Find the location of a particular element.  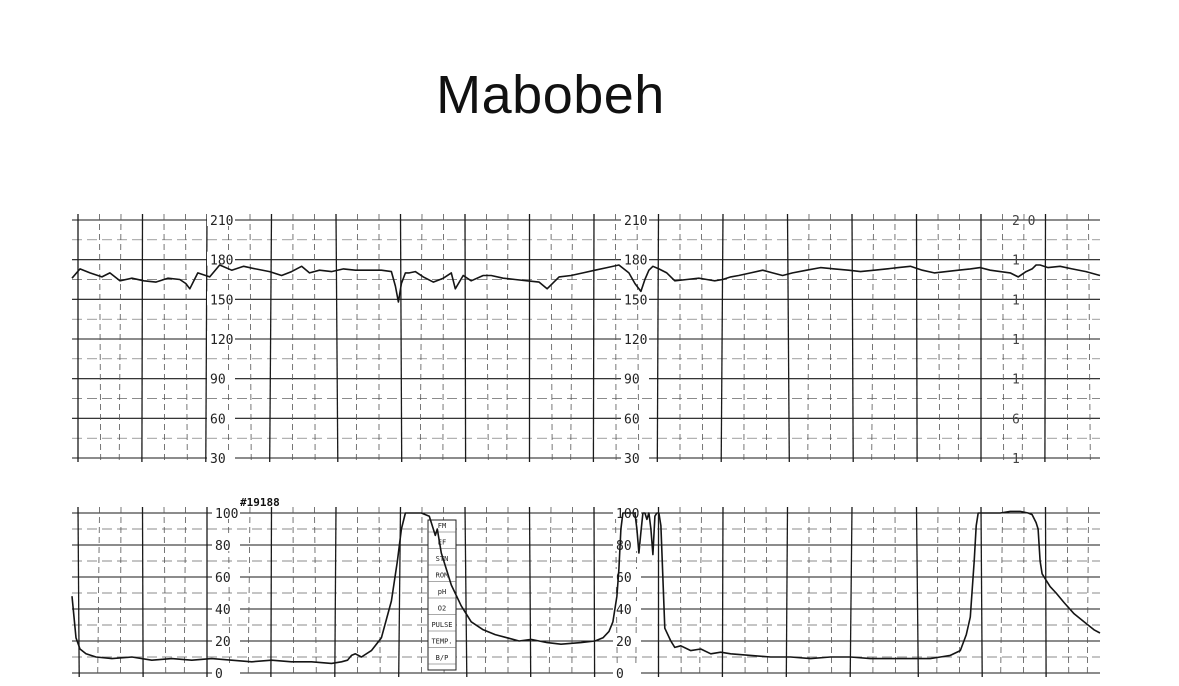

fhr-right-tick-label: 2 0 is located at coordinates (1023, 221).